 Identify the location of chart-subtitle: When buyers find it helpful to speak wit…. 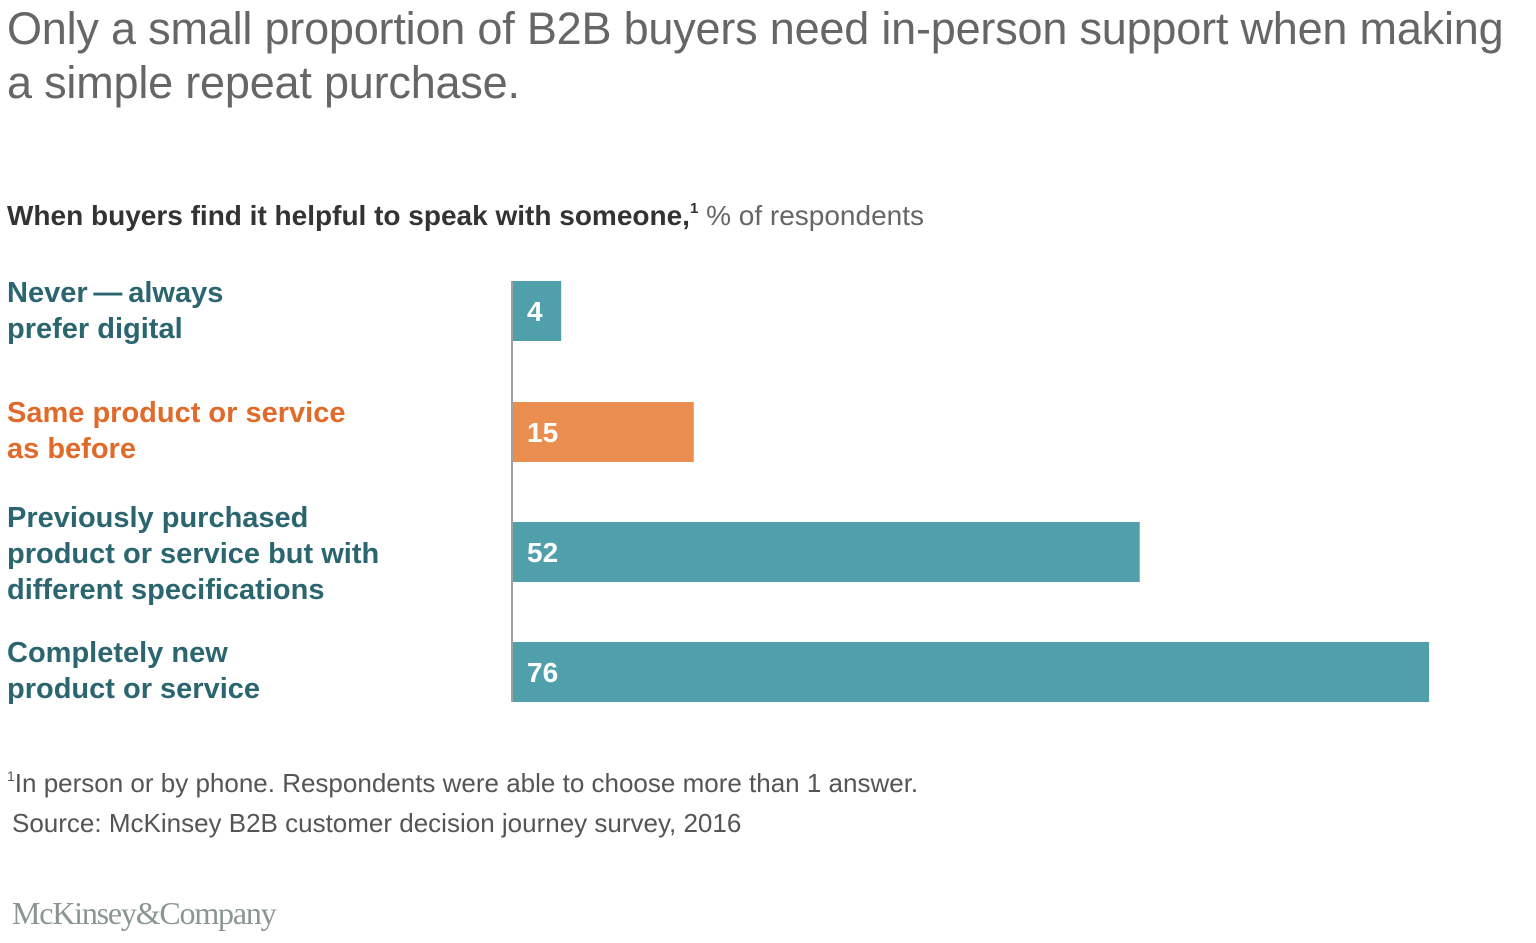
(465, 212).